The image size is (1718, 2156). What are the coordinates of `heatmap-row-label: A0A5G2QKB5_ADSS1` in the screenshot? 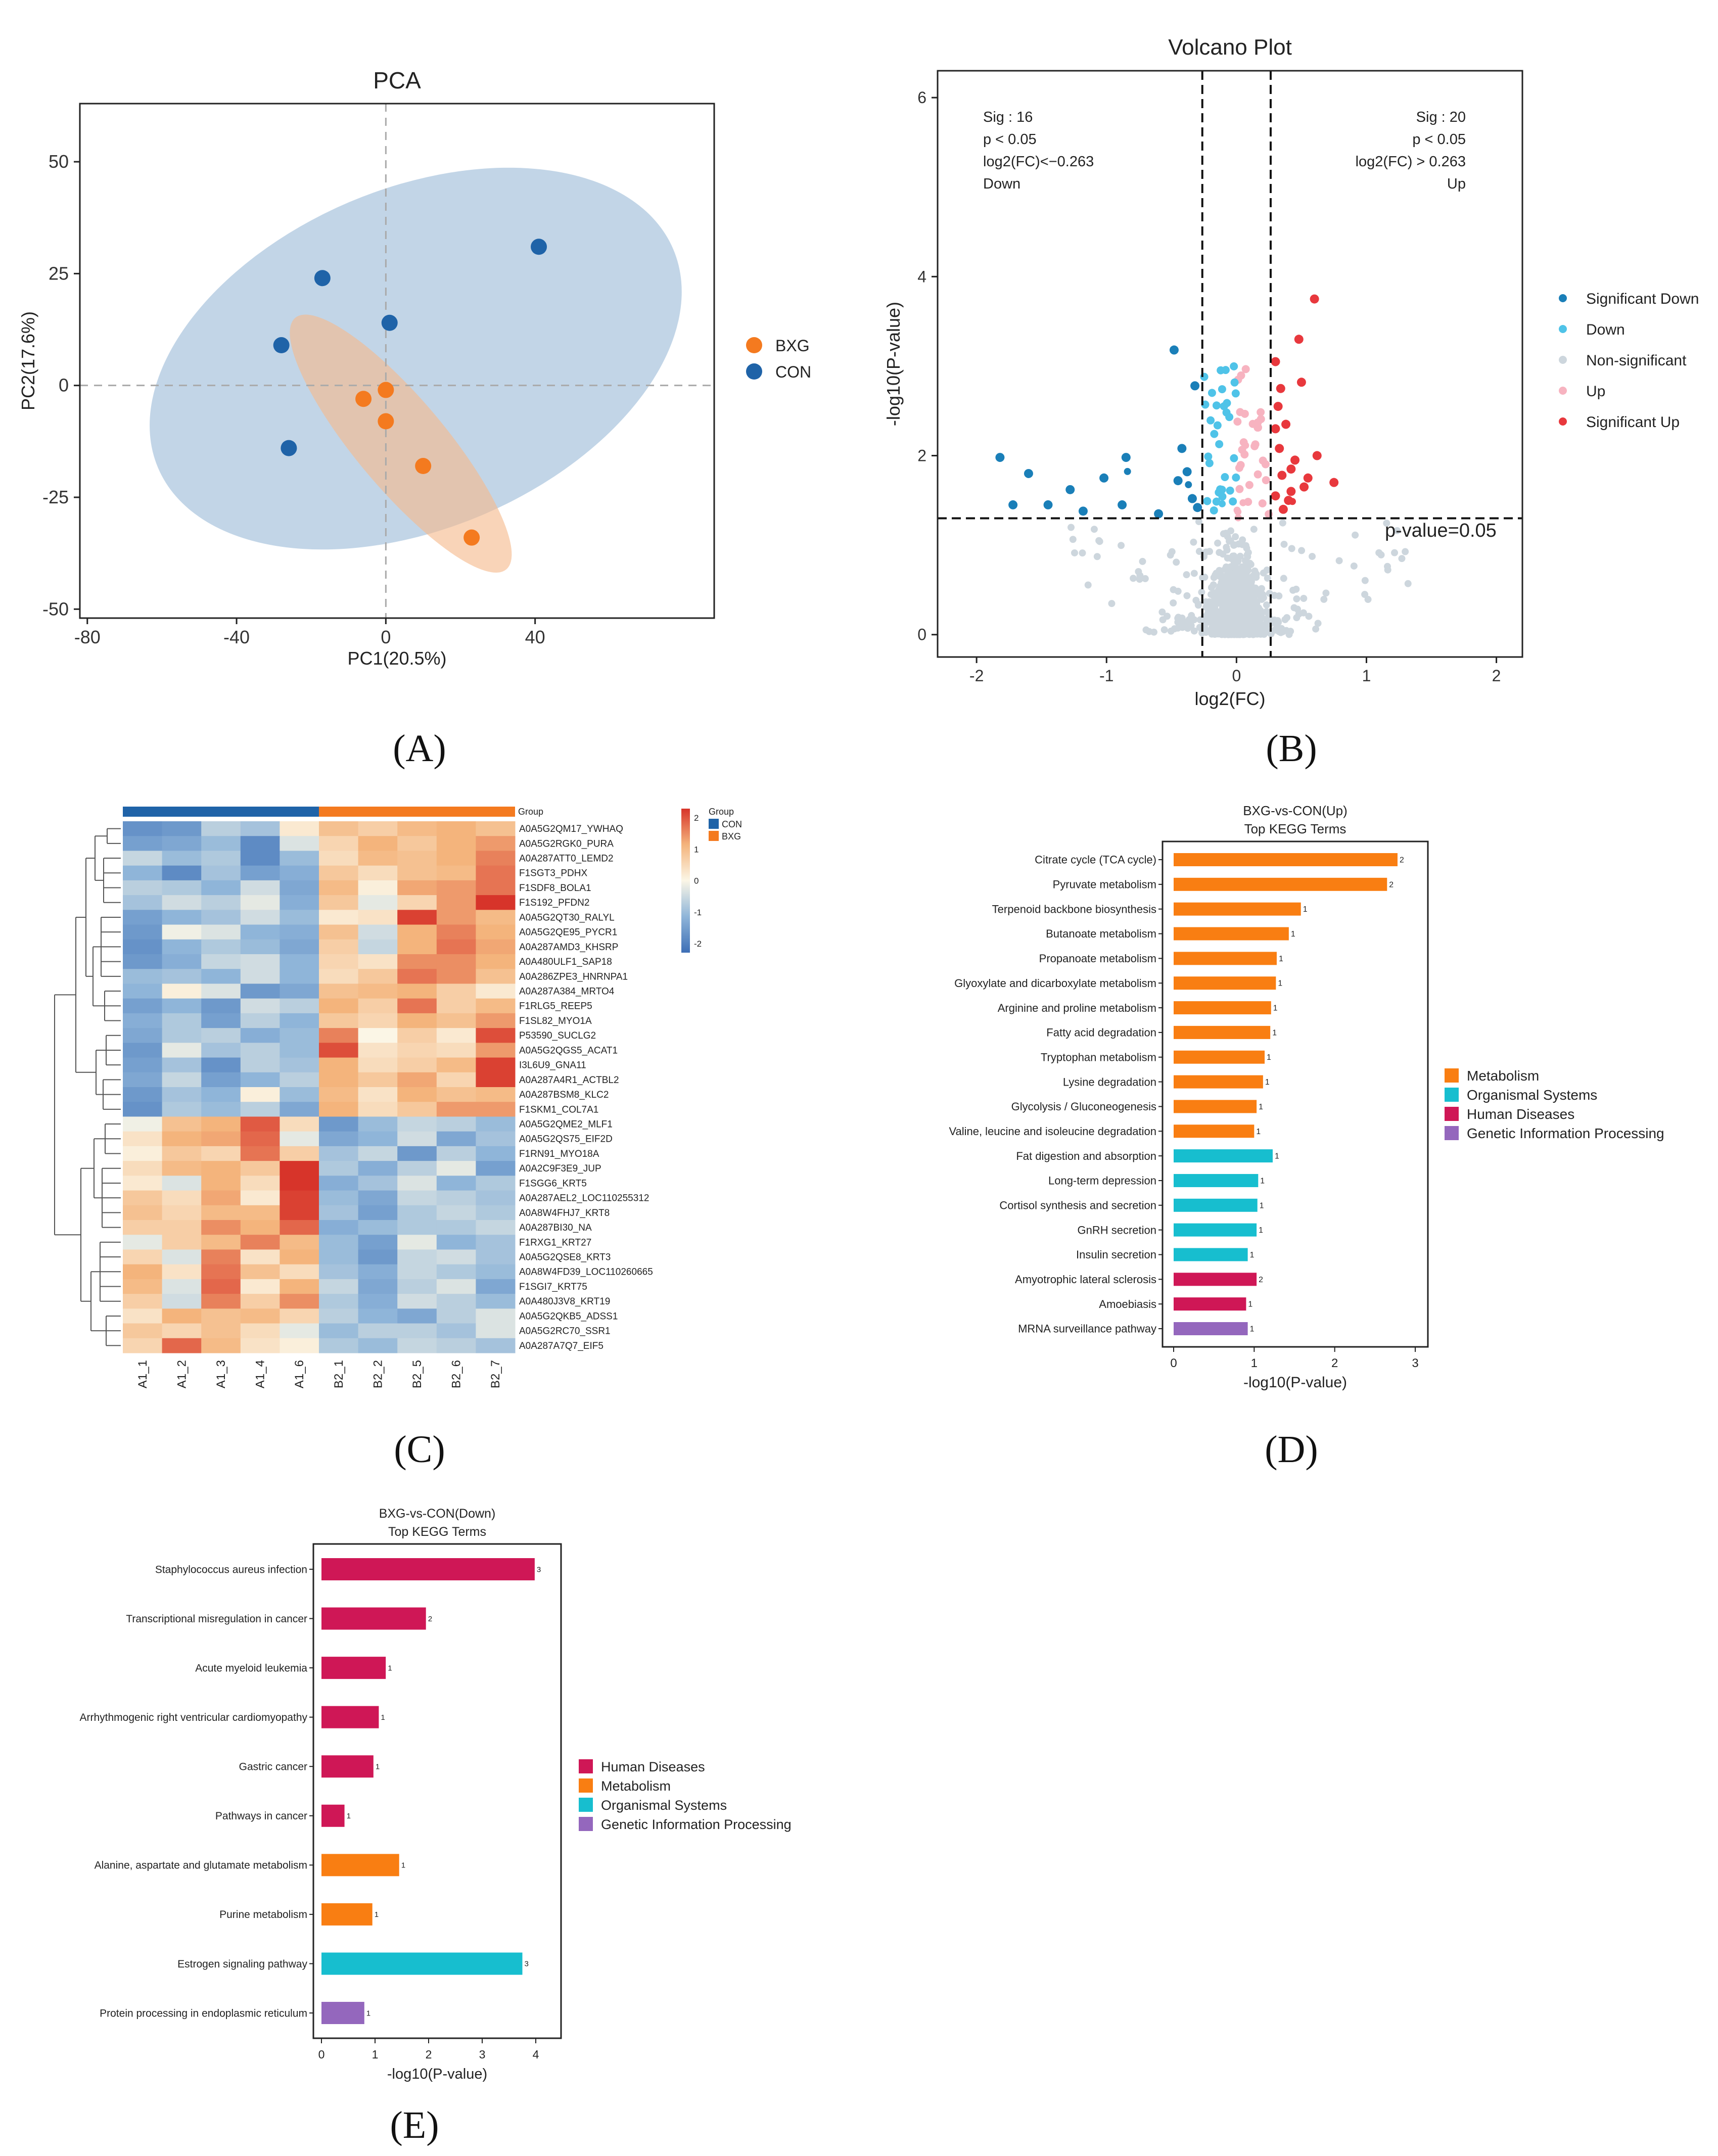 It's located at (568, 1316).